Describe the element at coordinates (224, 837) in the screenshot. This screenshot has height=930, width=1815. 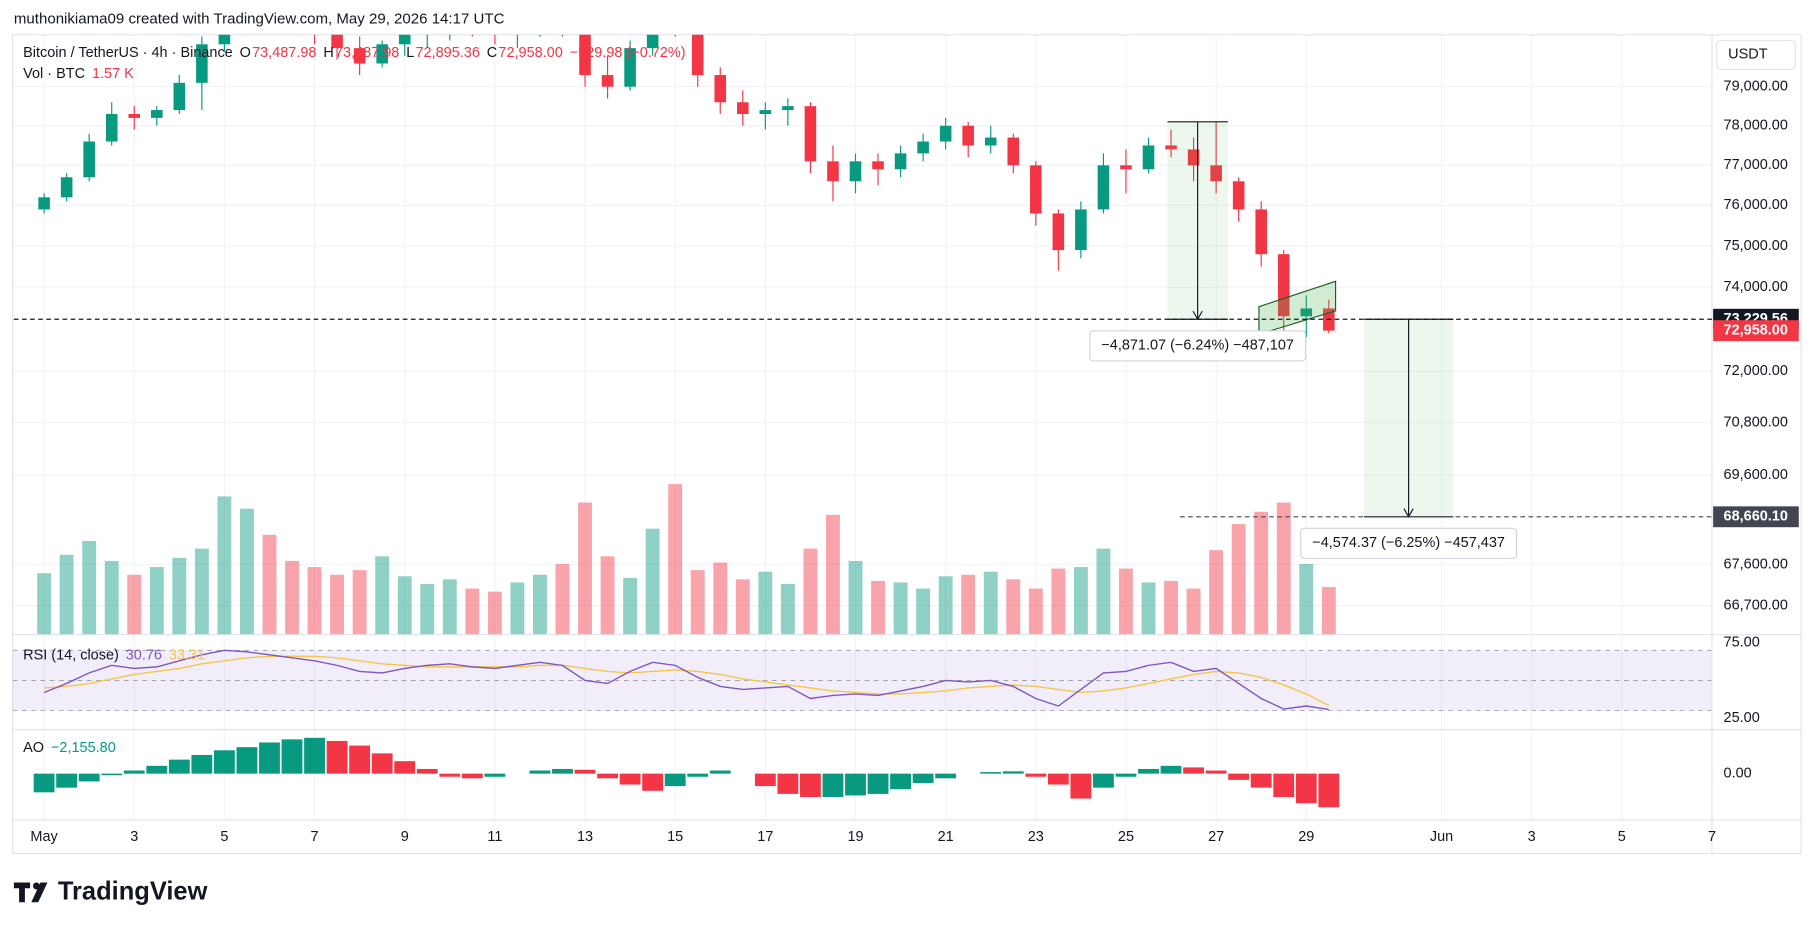
I see `x-tick-label: 5` at that location.